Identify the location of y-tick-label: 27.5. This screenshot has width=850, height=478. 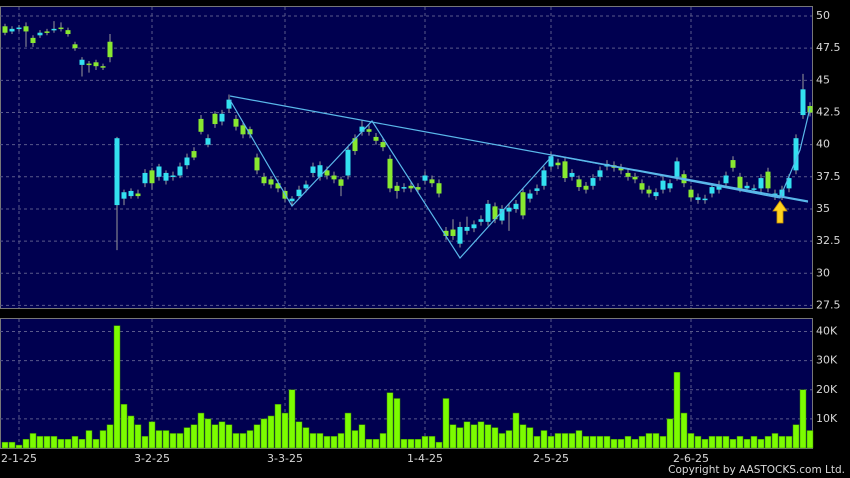
(828, 304).